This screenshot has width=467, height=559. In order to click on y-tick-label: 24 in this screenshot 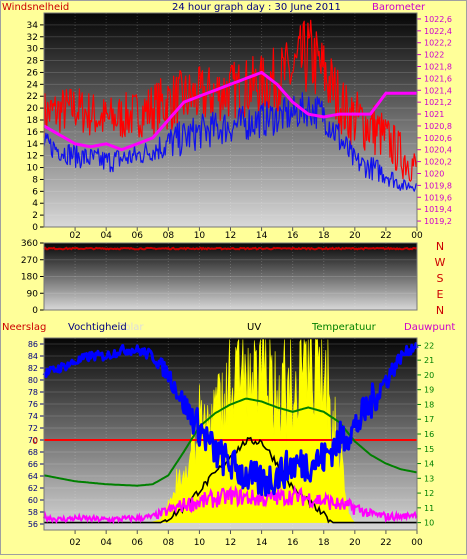, I will do `click(33, 85)`.